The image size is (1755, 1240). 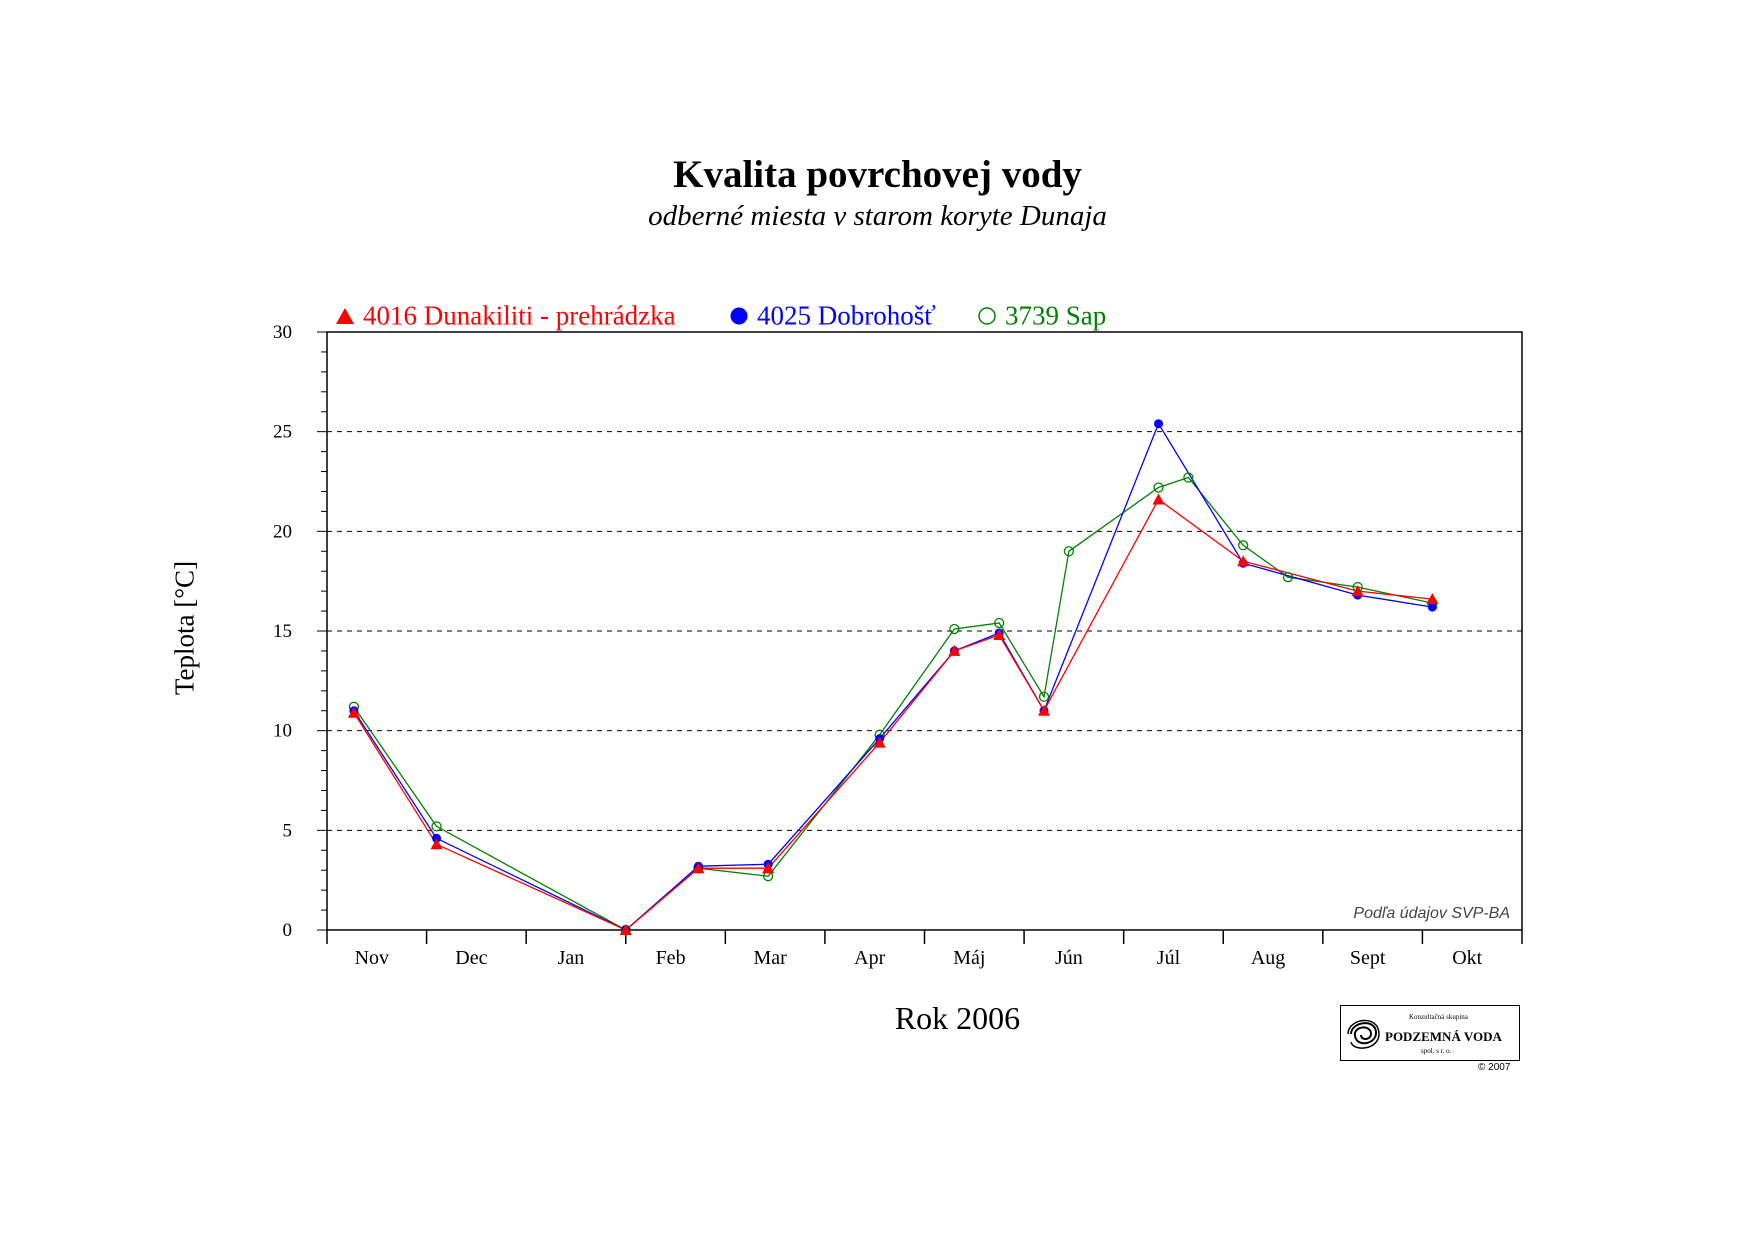 What do you see at coordinates (288, 830) in the screenshot?
I see `y-tick-label: 5` at bounding box center [288, 830].